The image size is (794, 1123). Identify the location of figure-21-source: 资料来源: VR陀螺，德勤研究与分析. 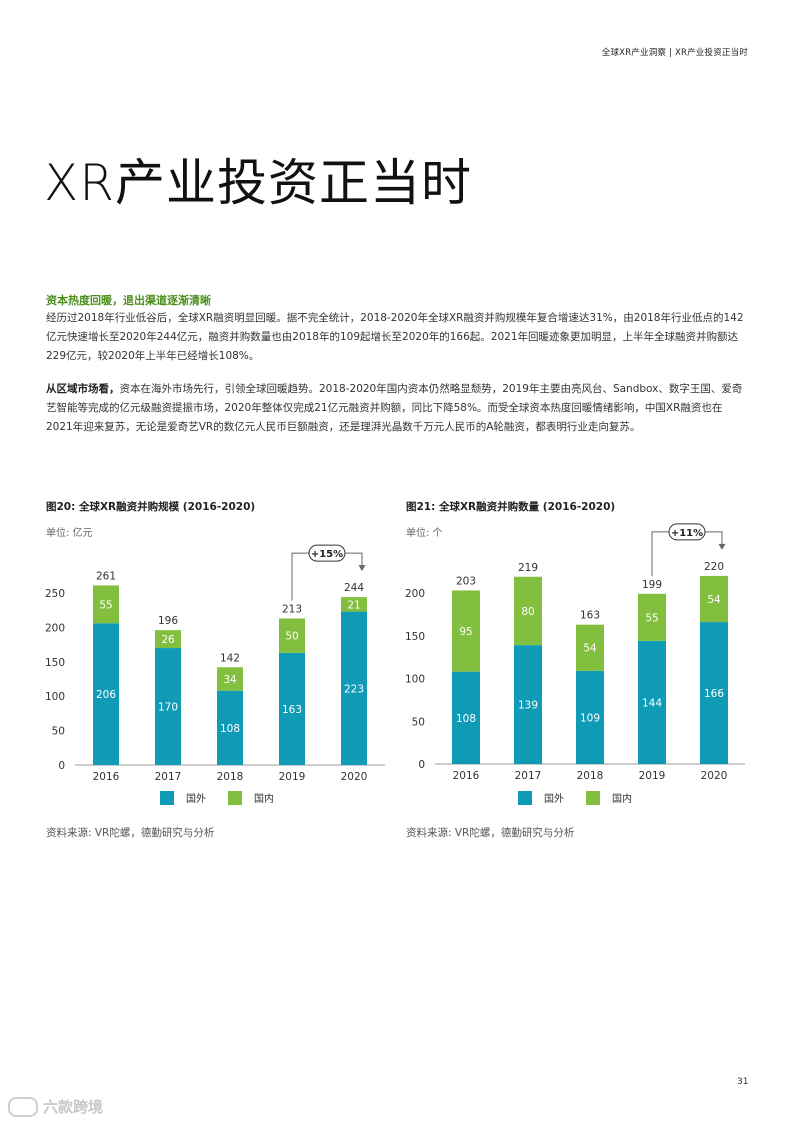
(490, 833).